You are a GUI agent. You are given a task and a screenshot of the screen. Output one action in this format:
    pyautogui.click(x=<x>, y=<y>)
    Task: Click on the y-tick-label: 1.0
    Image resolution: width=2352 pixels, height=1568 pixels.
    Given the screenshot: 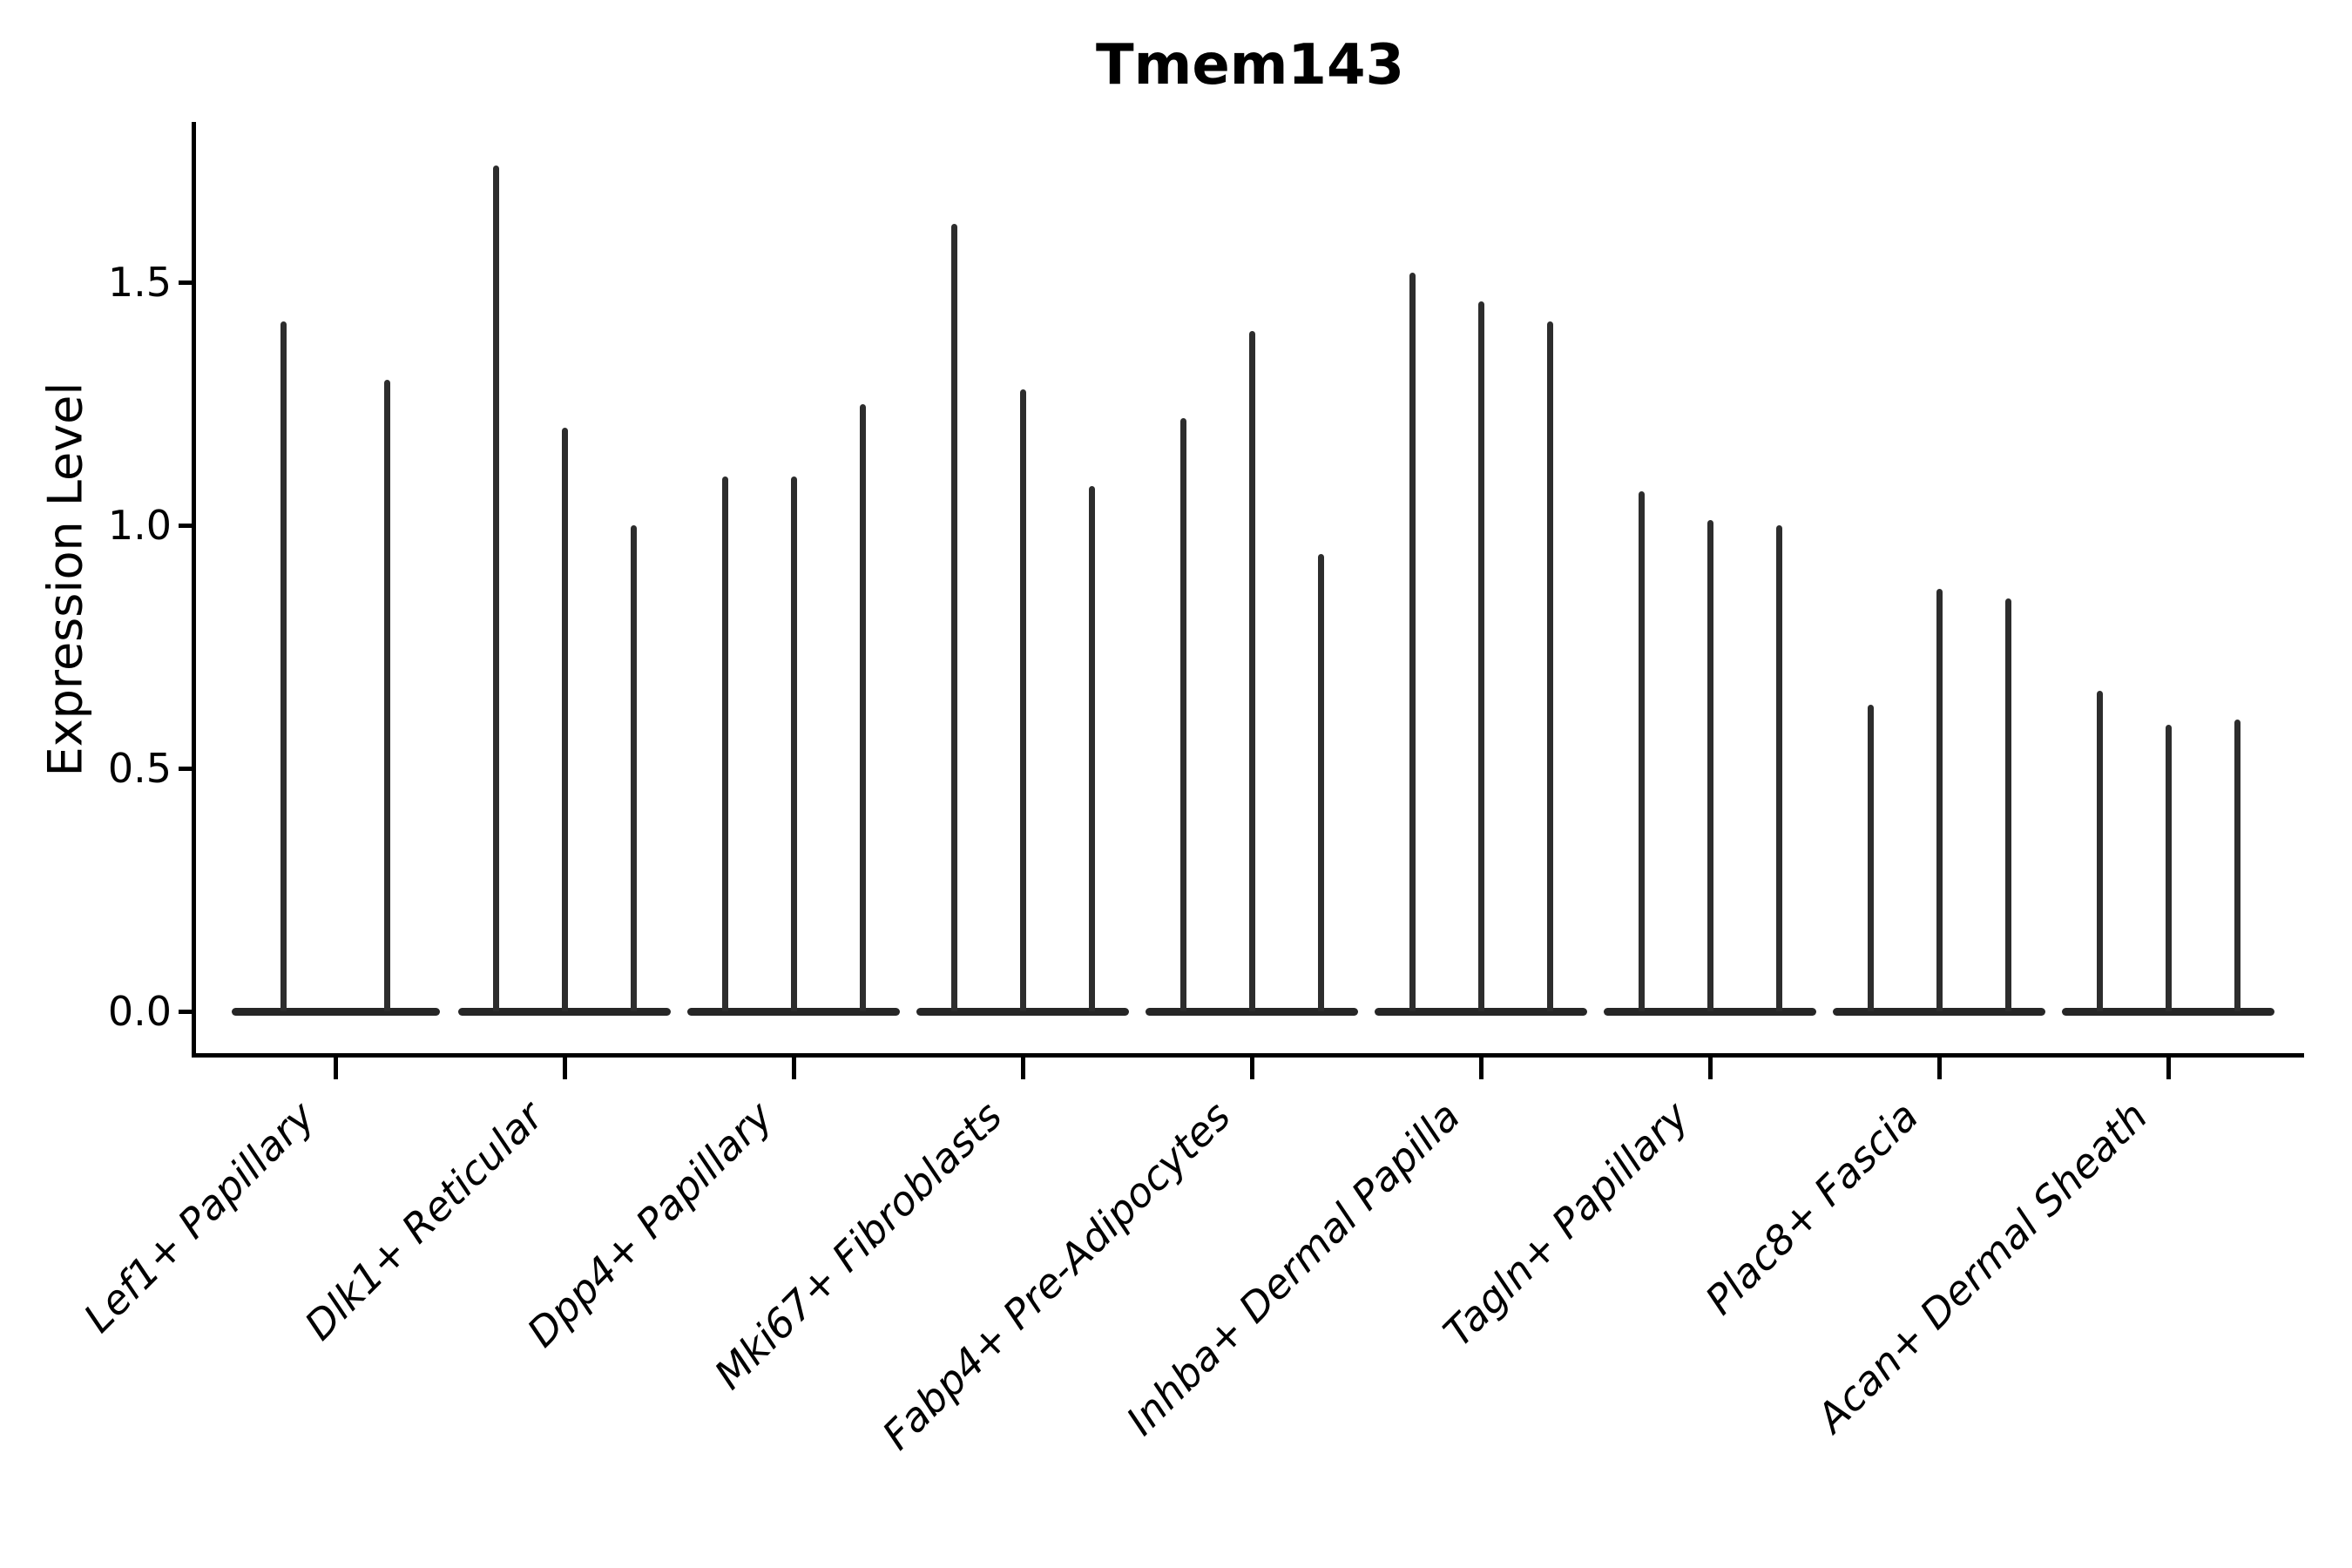 What is the action you would take?
    pyautogui.click(x=139, y=525)
    